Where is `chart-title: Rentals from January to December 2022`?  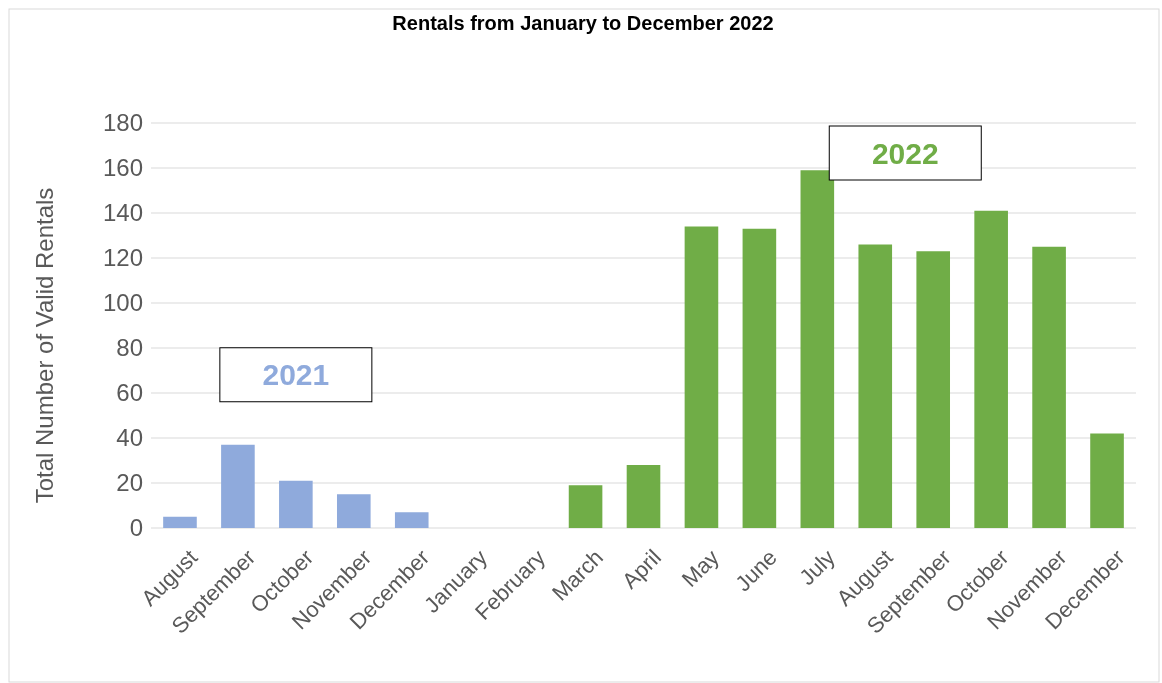
chart-title: Rentals from January to December 2022 is located at coordinates (583, 23).